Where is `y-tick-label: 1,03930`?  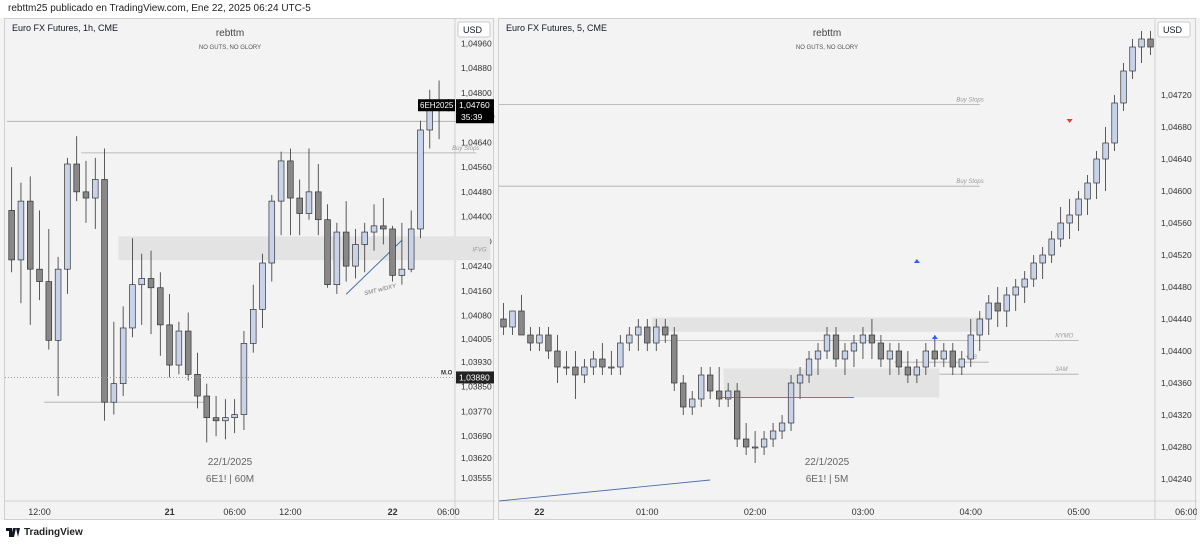 y-tick-label: 1,03930 is located at coordinates (476, 362).